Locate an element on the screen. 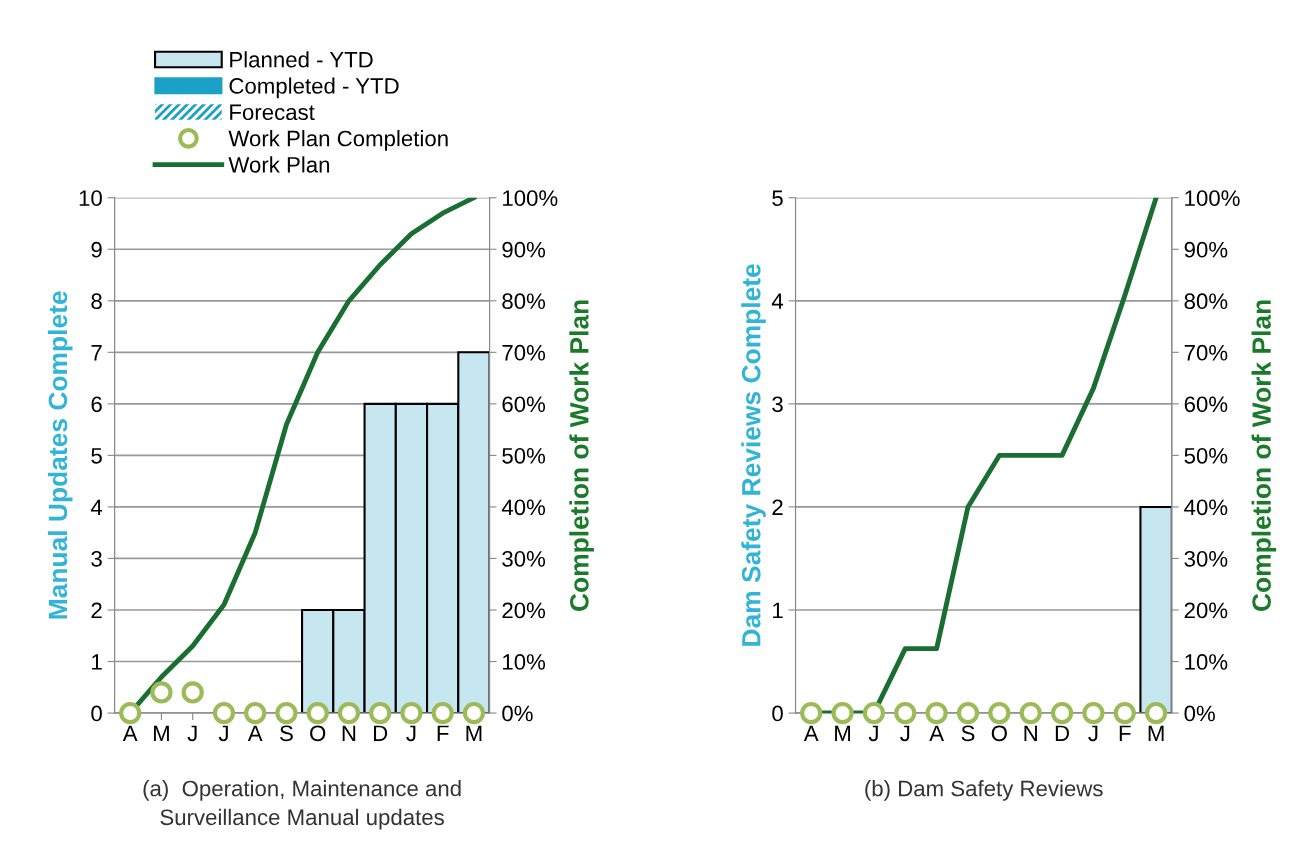 This screenshot has height=856, width=1302. text: (a) Operation, Maintenance and Surveillance Manual updates is located at coordinates (302, 805).